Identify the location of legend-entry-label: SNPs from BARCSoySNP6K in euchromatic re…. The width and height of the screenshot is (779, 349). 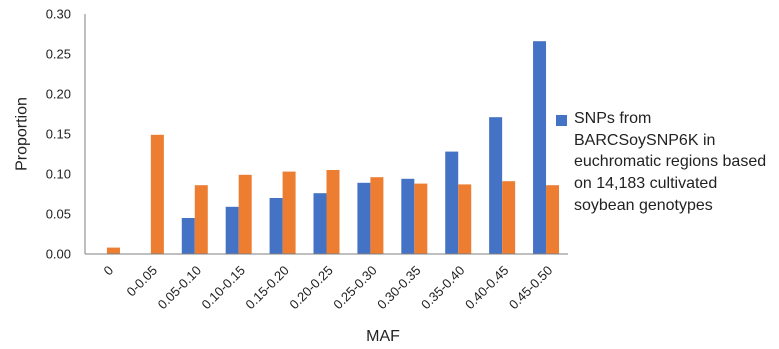
(670, 162).